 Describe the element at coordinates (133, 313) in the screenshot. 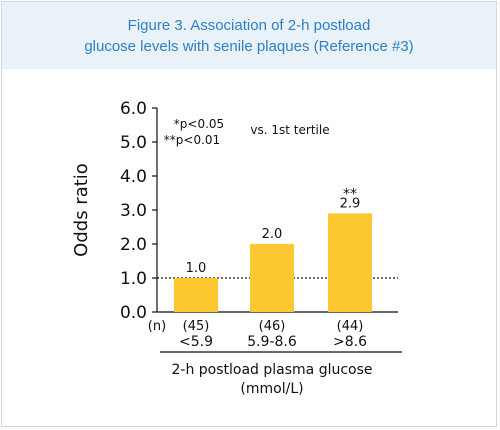

I see `y-tick-label: 0.0` at that location.